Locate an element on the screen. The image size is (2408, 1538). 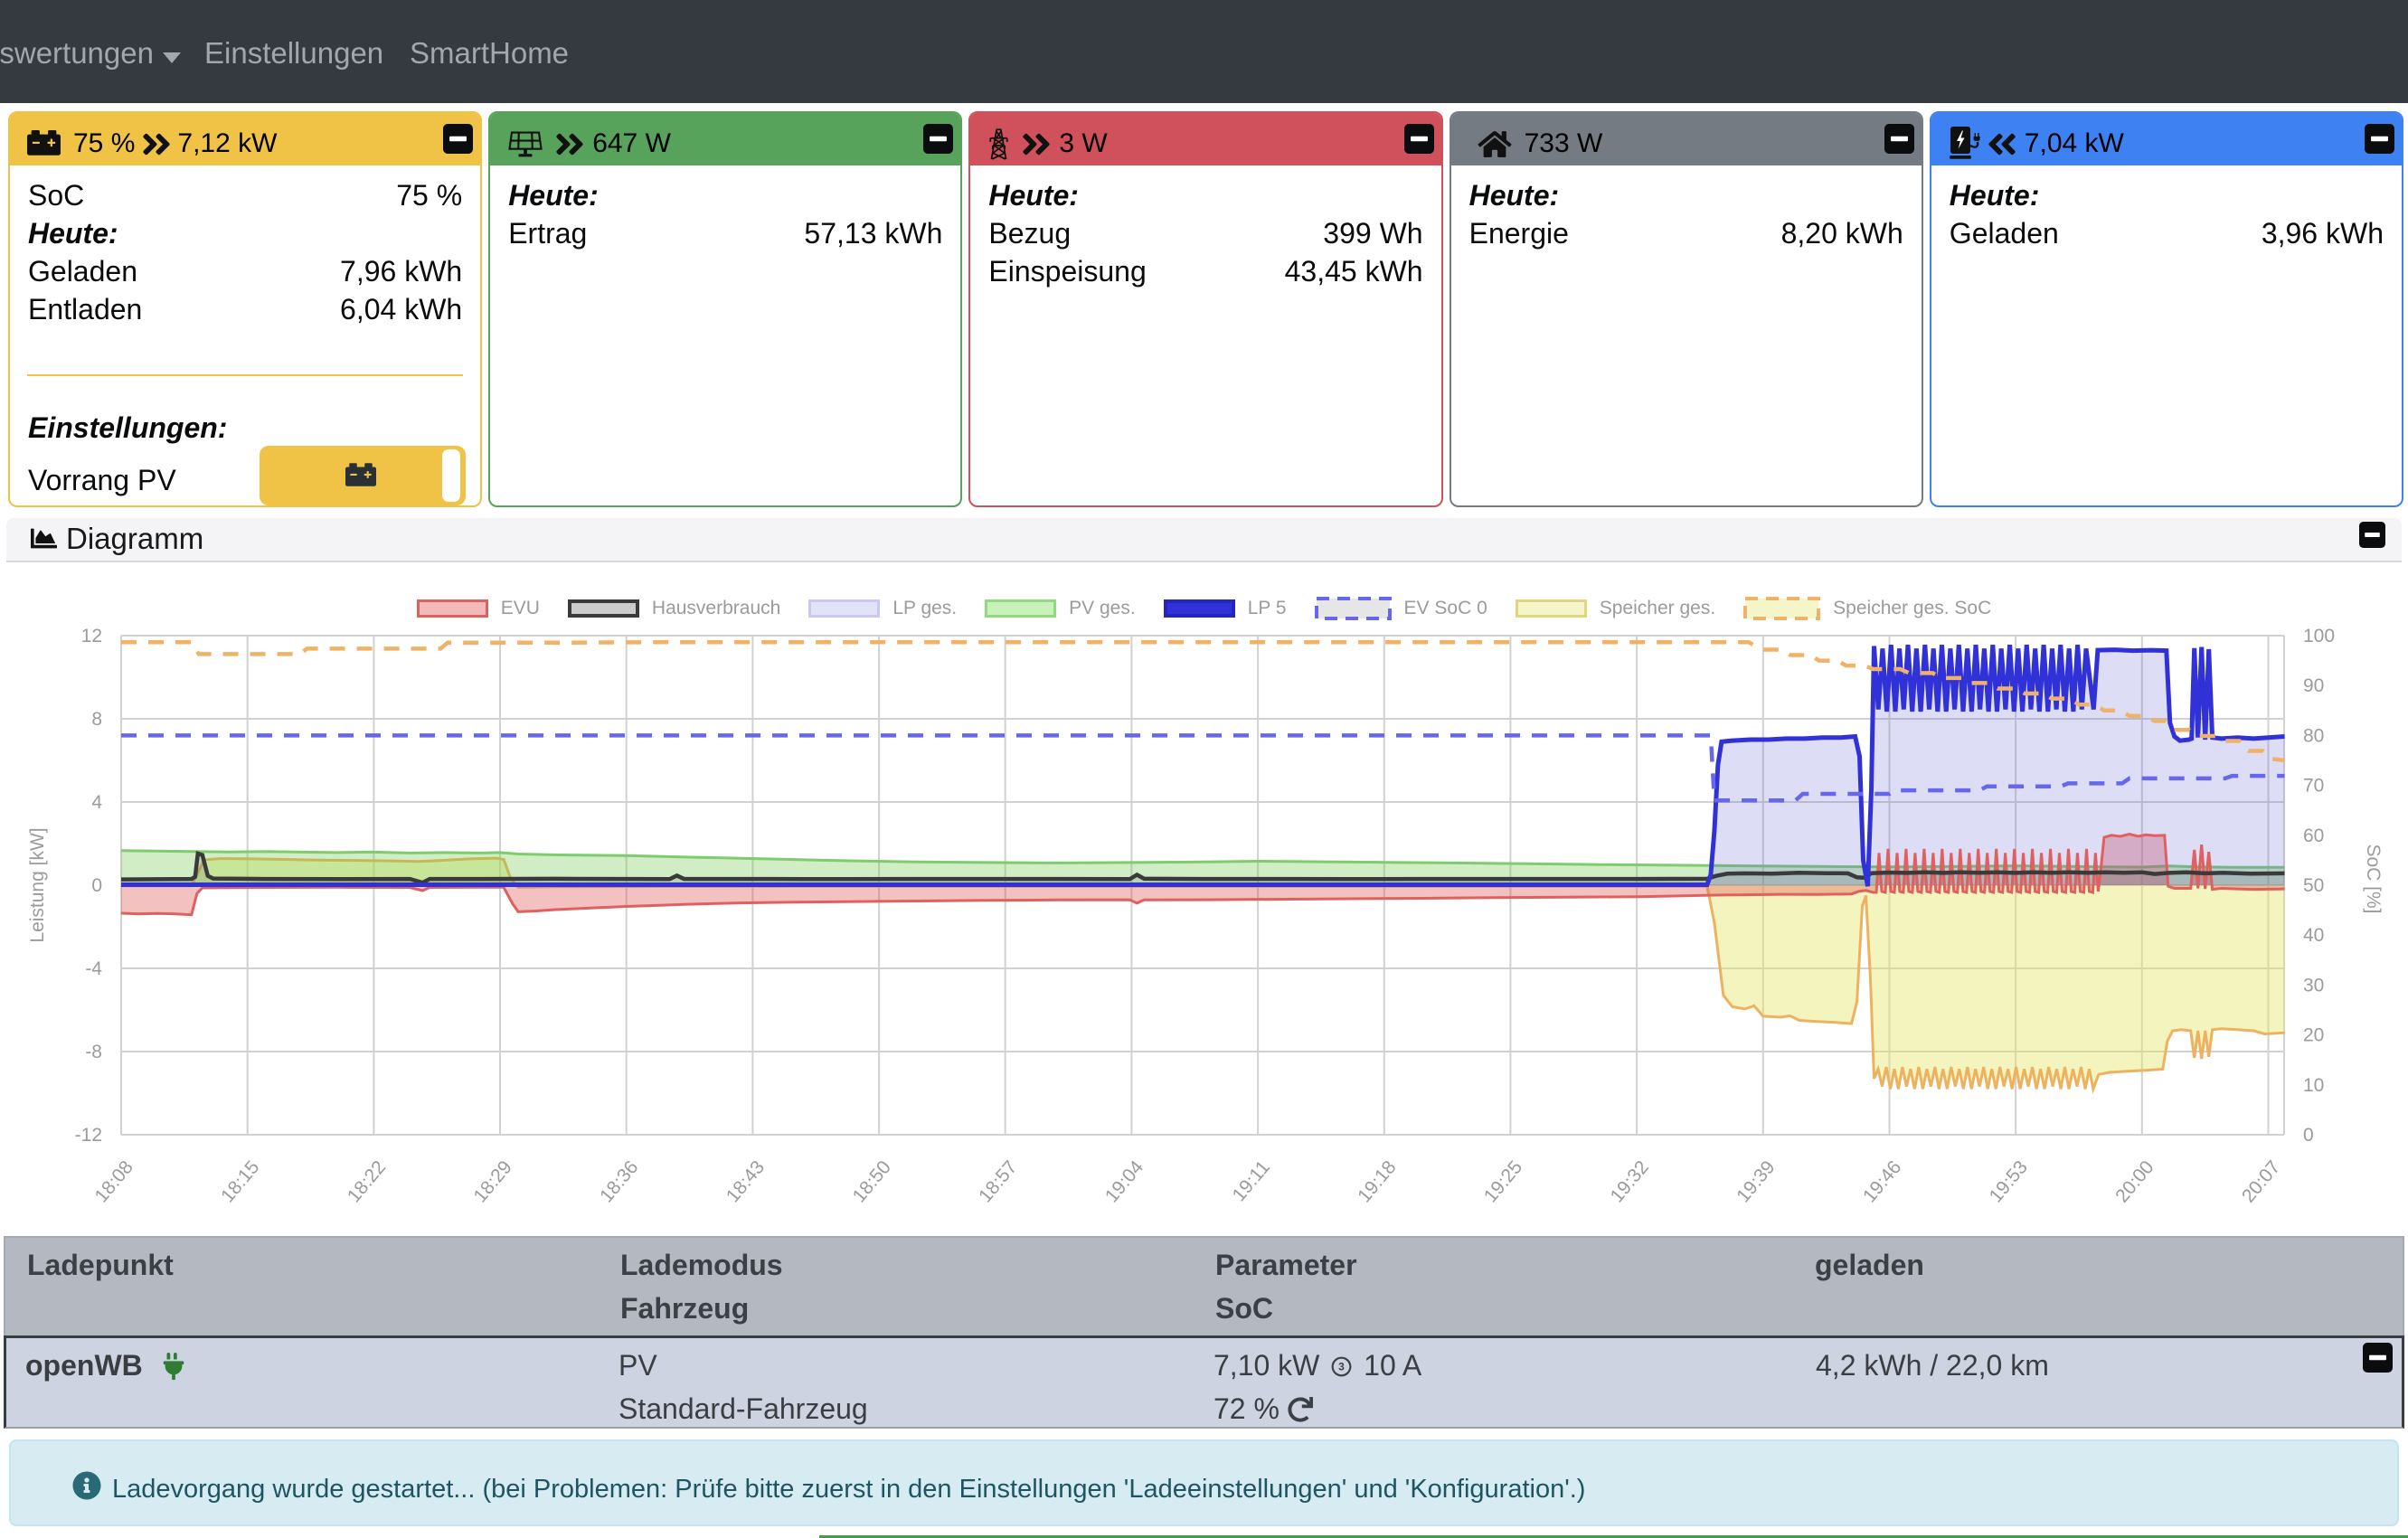
svg-text: 60 is located at coordinates (2313, 836).